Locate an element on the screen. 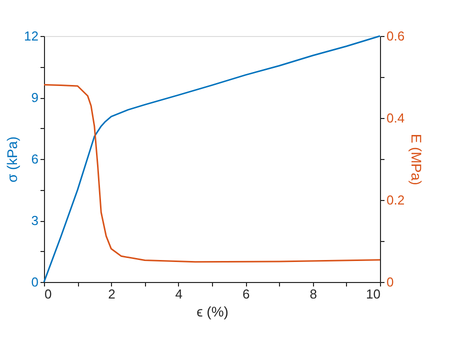  y-axis-title: σ (kPa) is located at coordinates (12, 159).